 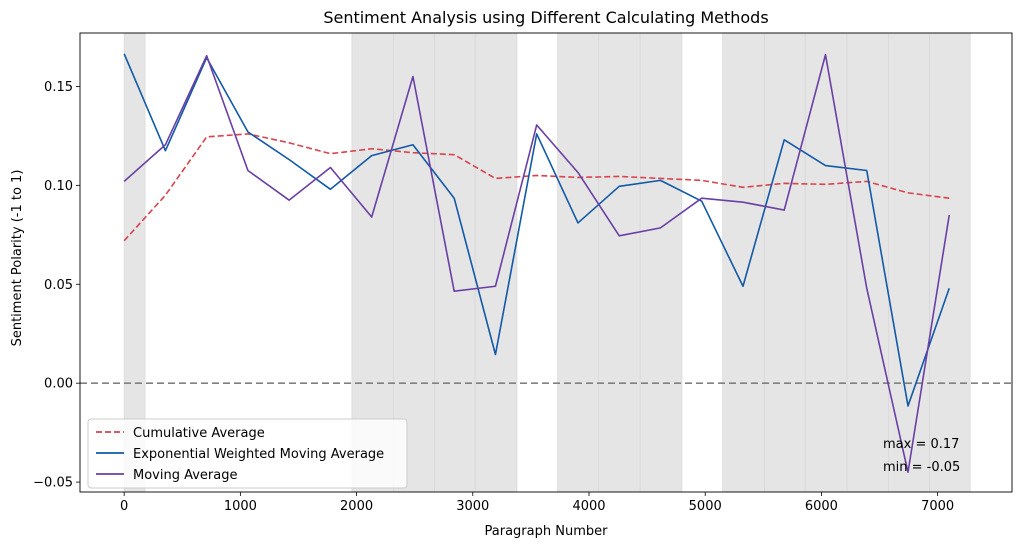 I want to click on x-tick-label: 7000, so click(x=937, y=506).